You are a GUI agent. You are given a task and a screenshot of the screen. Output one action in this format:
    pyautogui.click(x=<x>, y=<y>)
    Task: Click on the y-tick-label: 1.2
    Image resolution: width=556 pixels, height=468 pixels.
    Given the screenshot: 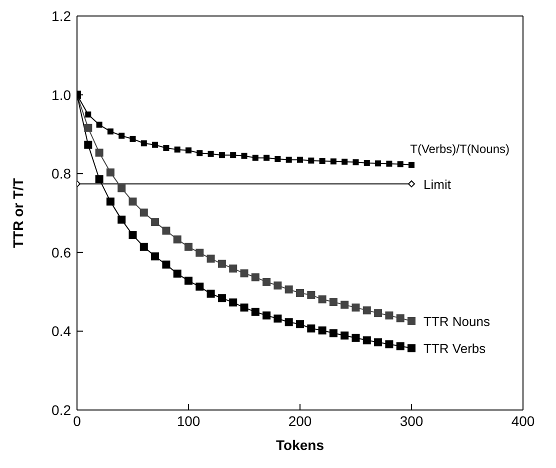 What is the action you would take?
    pyautogui.click(x=62, y=16)
    